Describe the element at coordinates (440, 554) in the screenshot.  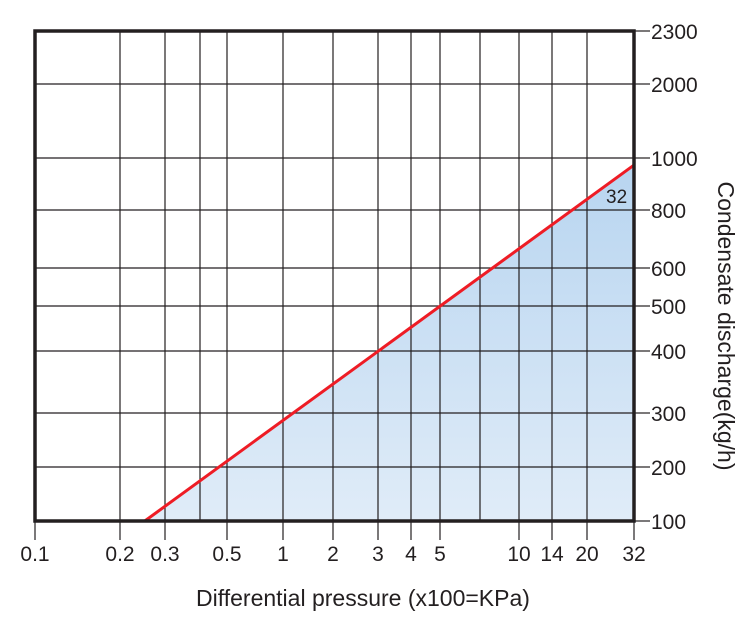
I see `x-tick-label: 5` at that location.